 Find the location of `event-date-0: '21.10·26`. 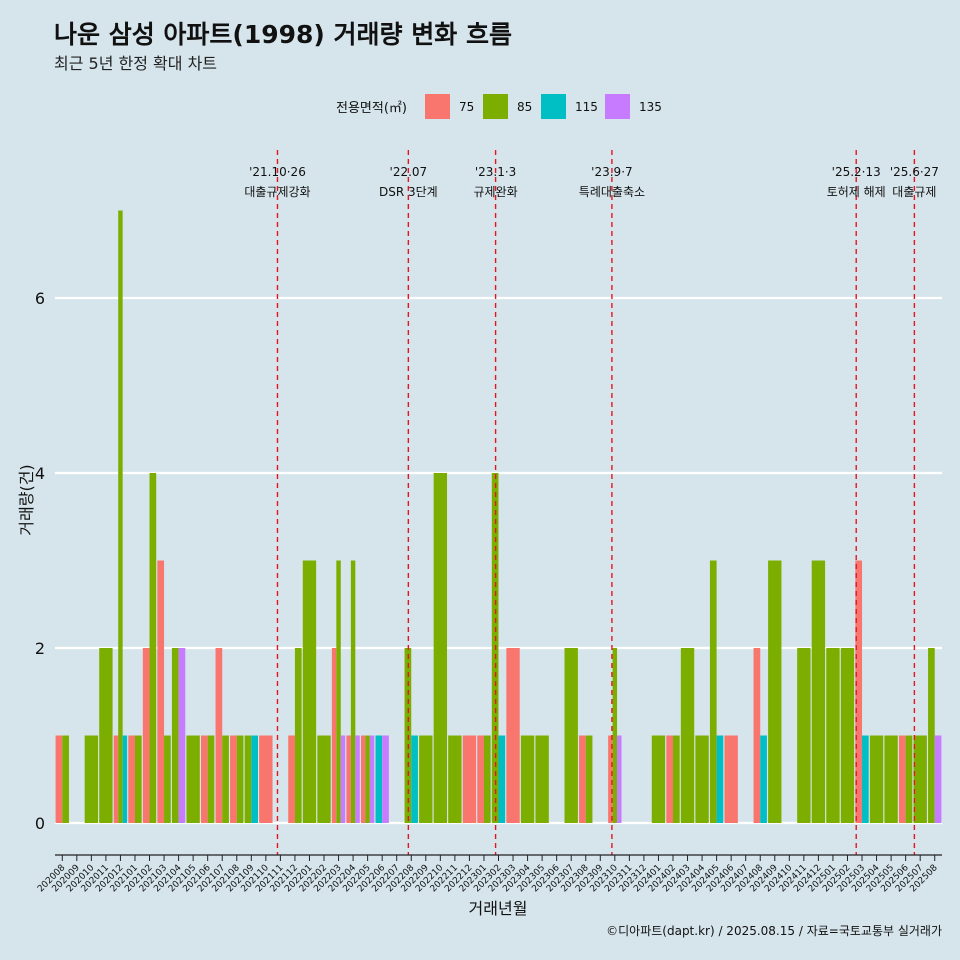

event-date-0: '21.10·26 is located at coordinates (277, 172).